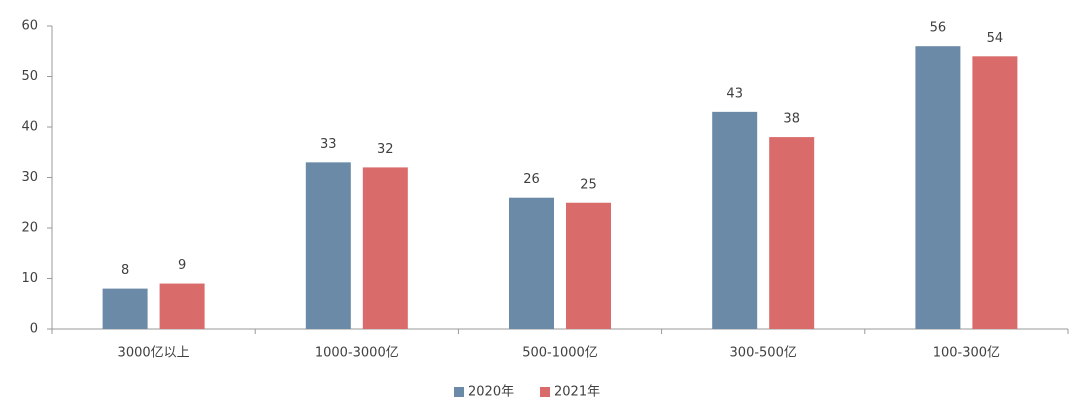 Image resolution: width=1080 pixels, height=407 pixels. I want to click on data-label: 38, so click(791, 119).